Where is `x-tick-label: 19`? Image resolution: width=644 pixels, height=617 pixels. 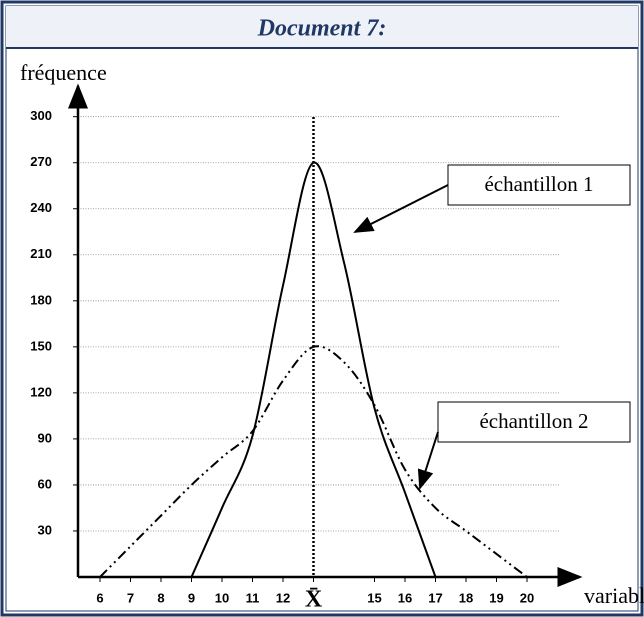 x-tick-label: 19 is located at coordinates (496, 597).